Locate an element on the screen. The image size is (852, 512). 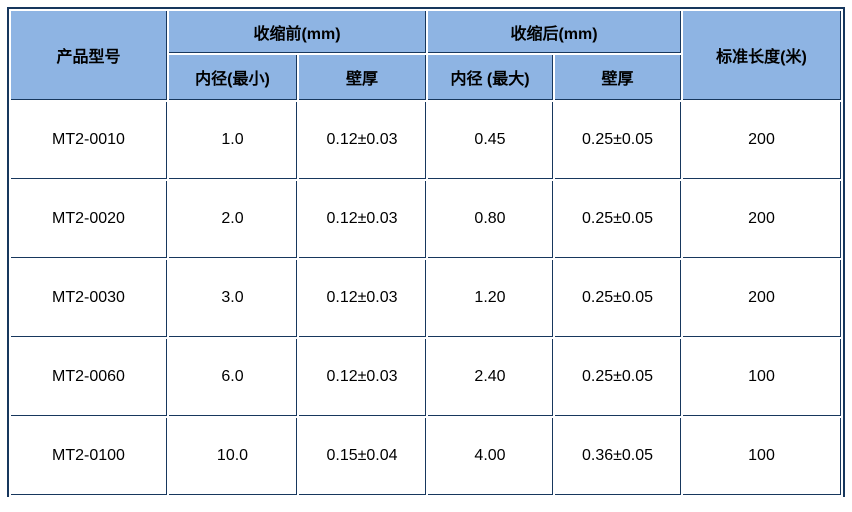
cell-wall-thickness-before: 0.15±0.04 is located at coordinates (362, 456).